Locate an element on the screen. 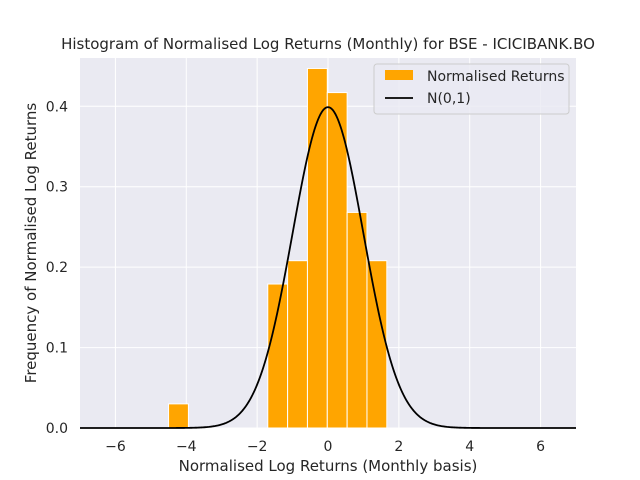 This screenshot has height=480, width=640. x-tick-label: 6 is located at coordinates (540, 447).